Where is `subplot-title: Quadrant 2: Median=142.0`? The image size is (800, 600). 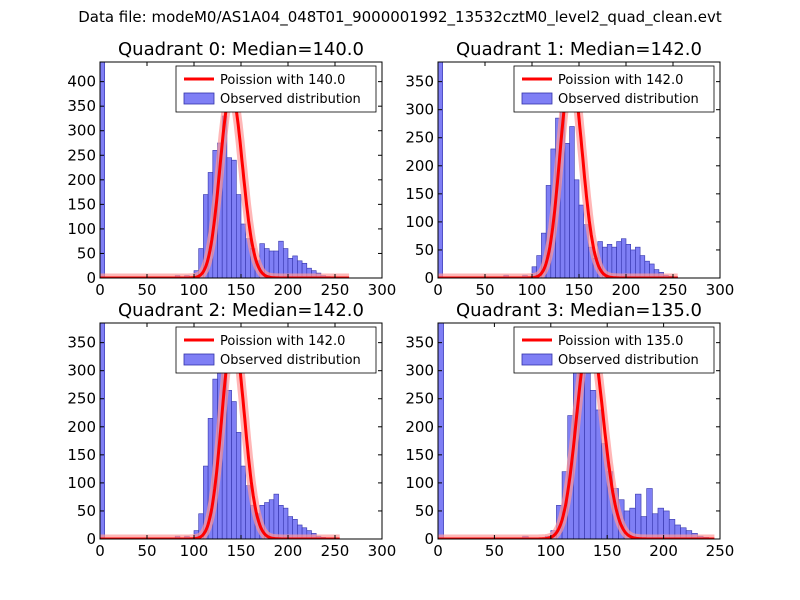
subplot-title: Quadrant 2: Median=142.0 is located at coordinates (241, 310).